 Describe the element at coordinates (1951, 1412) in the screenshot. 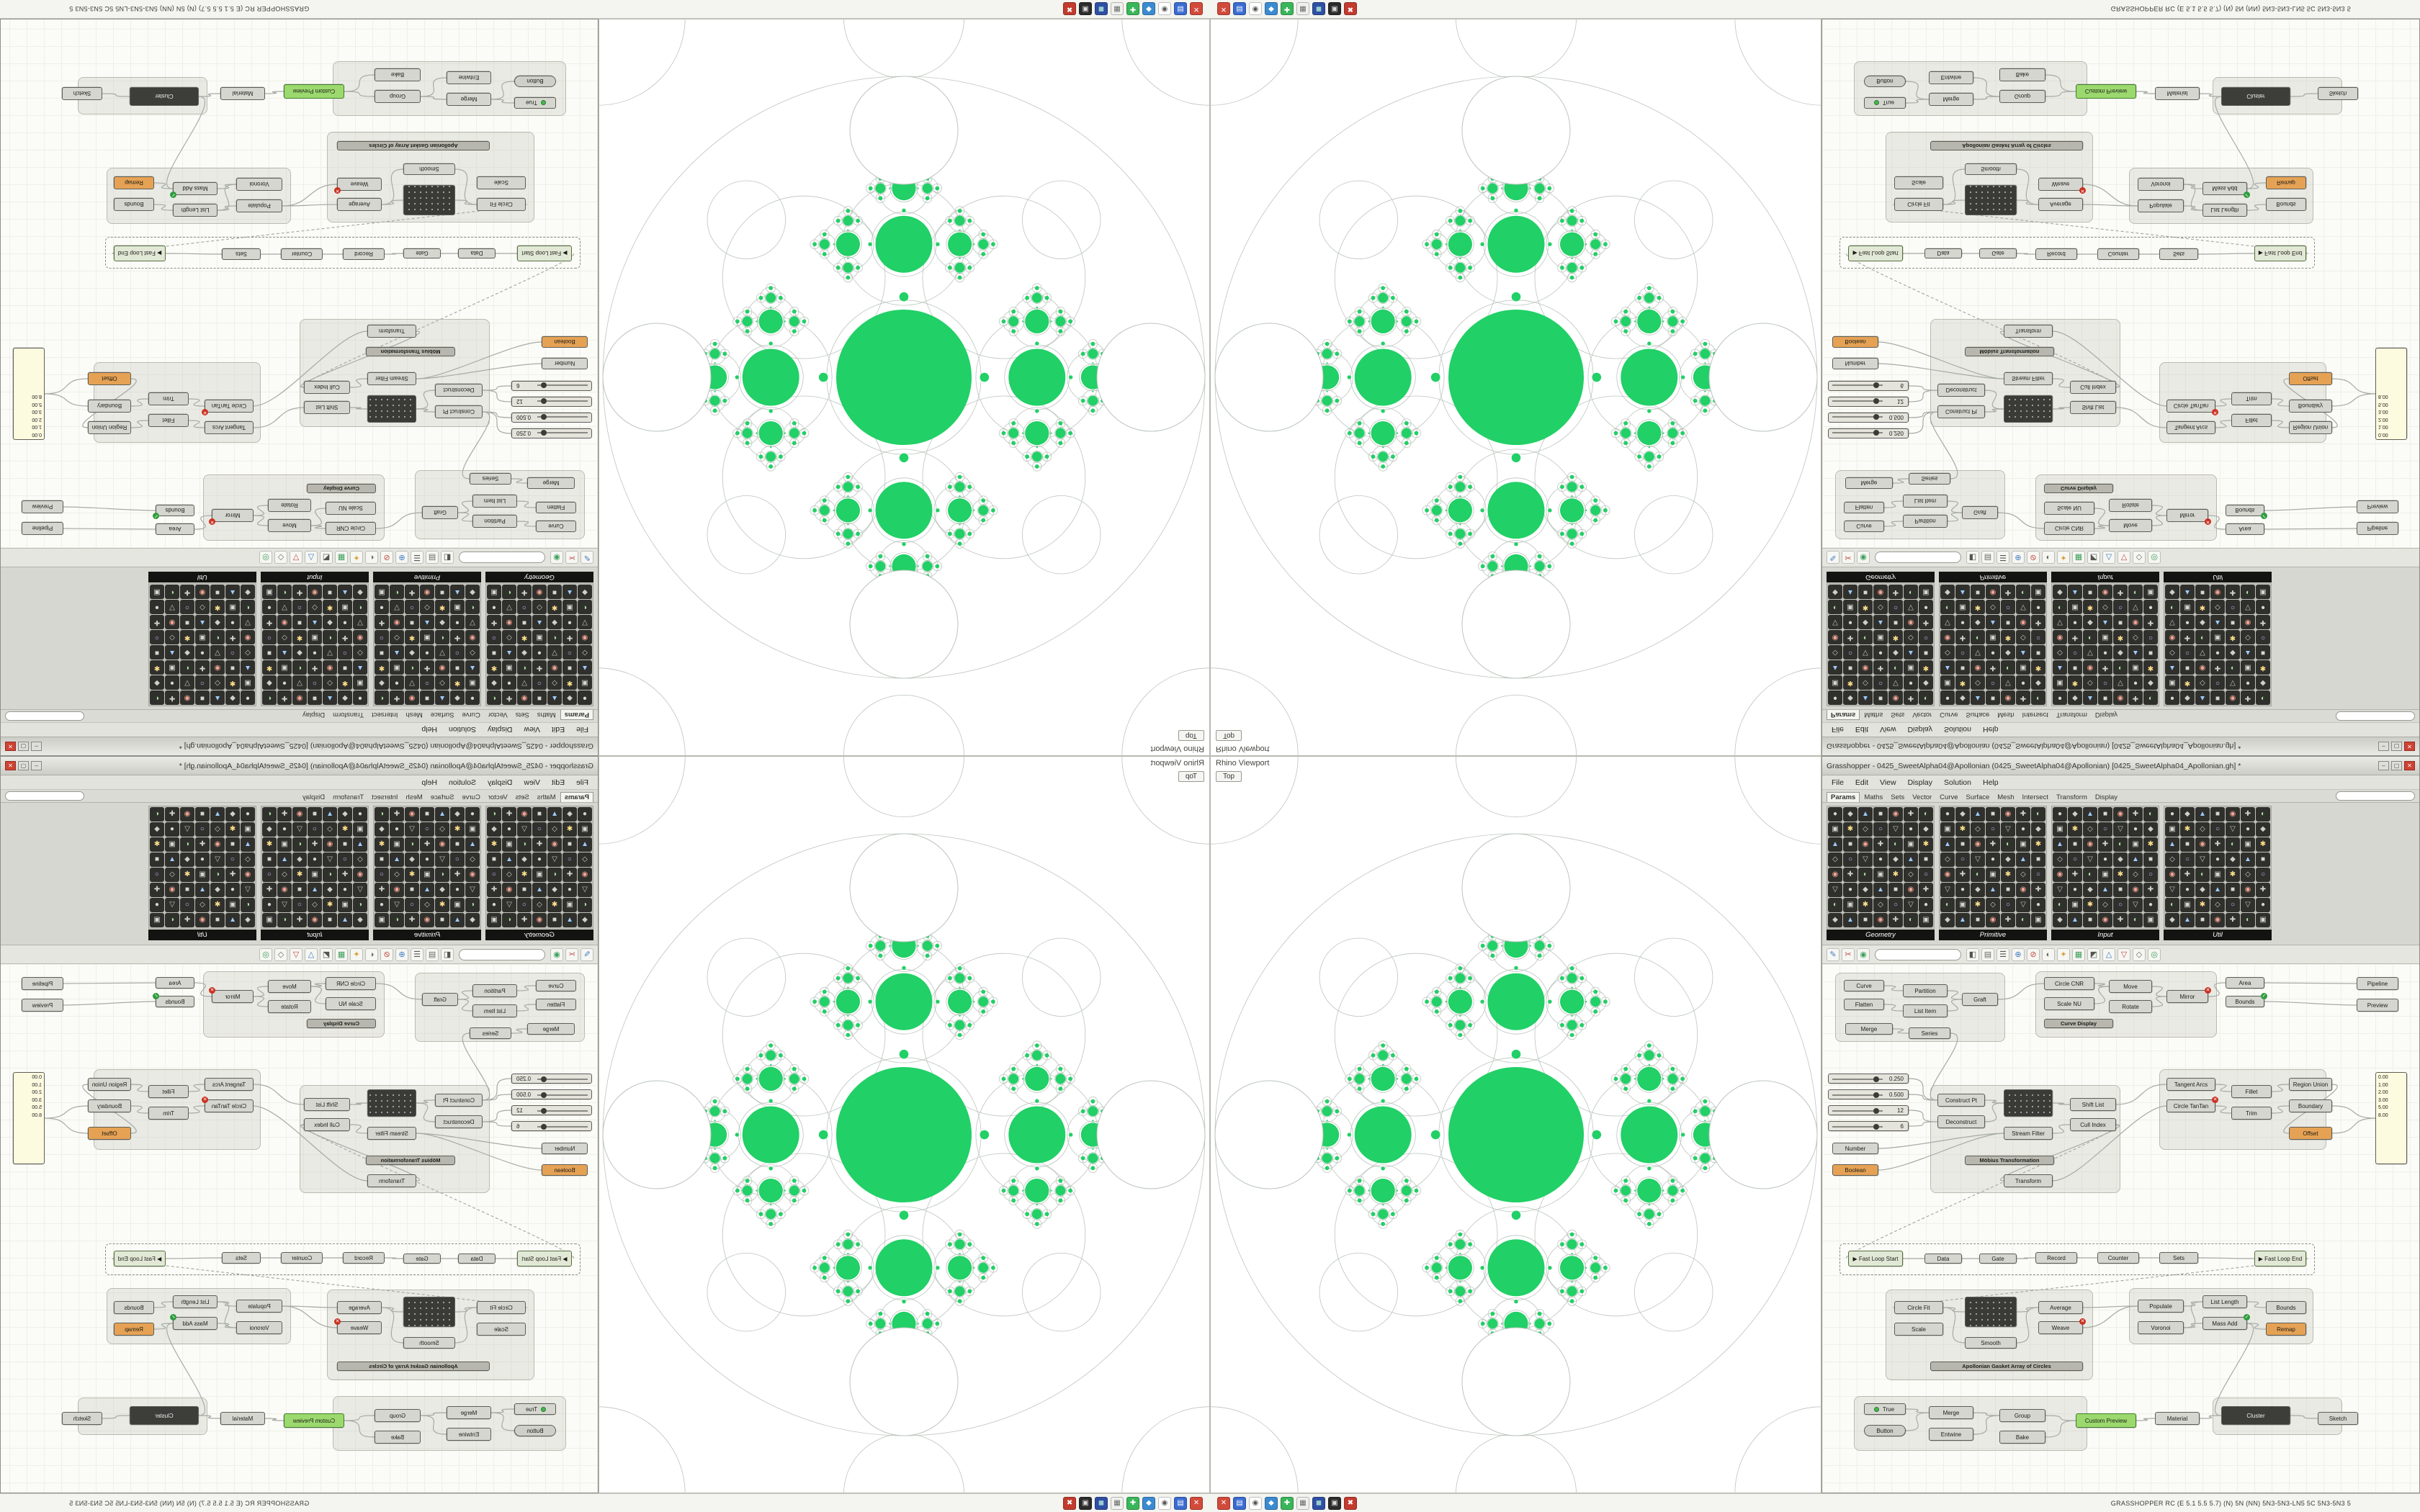

I see `component-std: Merge` at that location.